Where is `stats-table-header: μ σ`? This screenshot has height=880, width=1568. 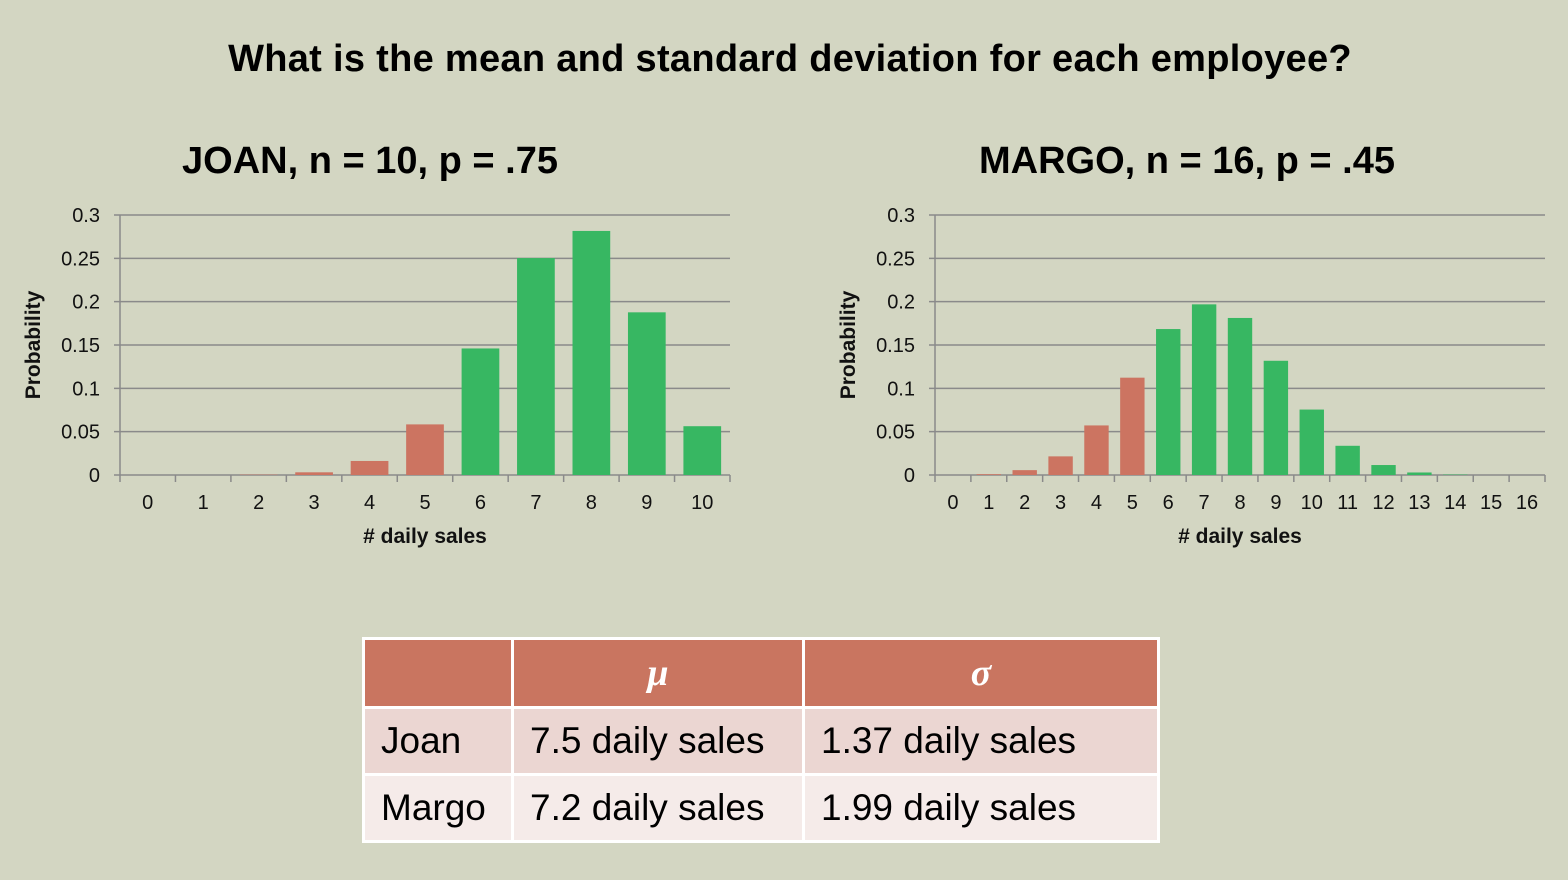 stats-table-header: μ σ is located at coordinates (761, 673).